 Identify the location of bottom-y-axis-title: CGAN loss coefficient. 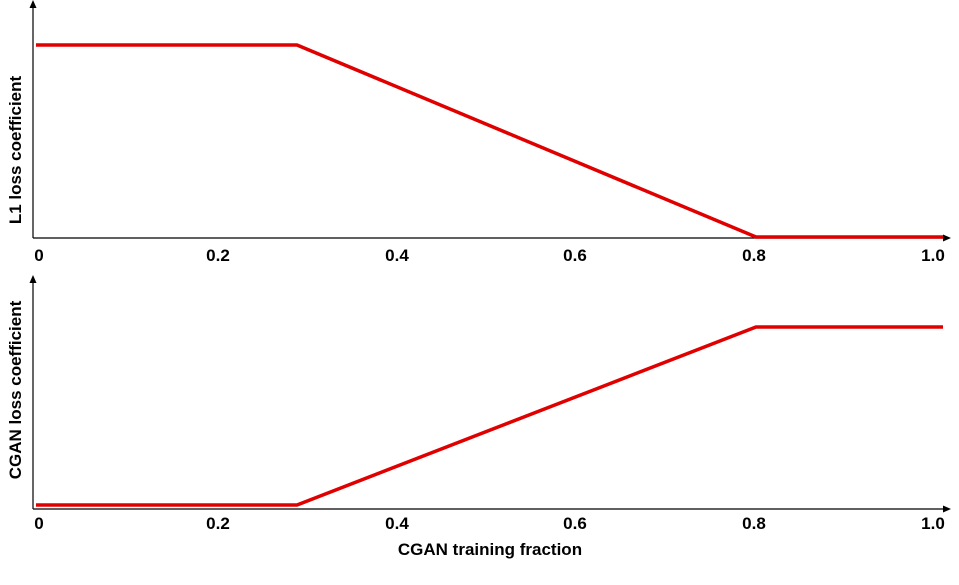
(15, 389).